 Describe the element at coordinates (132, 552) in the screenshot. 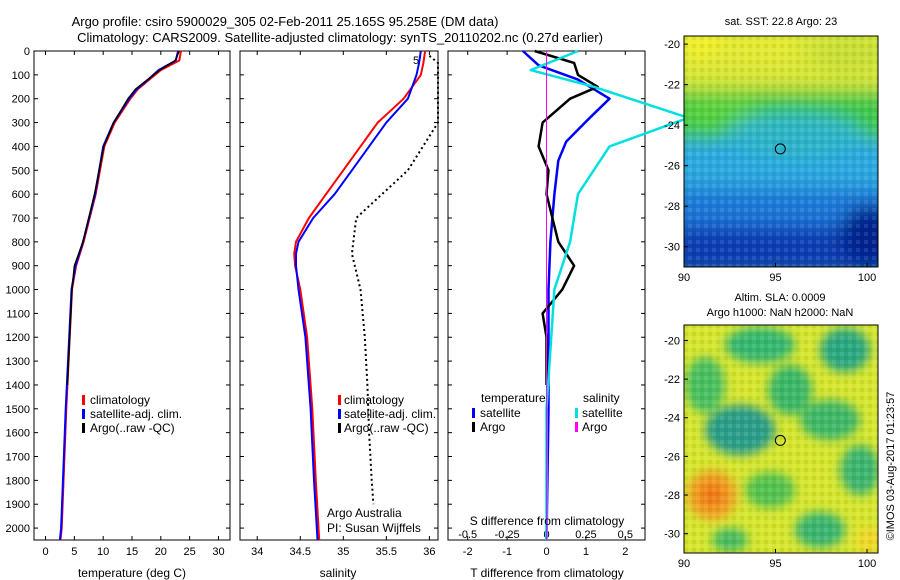

I see `x-tick-label: 15` at that location.